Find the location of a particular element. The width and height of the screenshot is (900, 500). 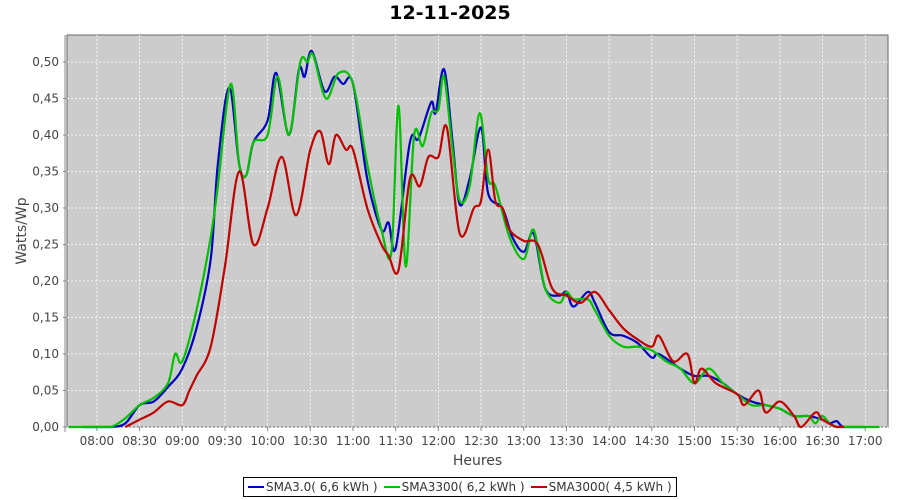

x-tick-label: 09:30 is located at coordinates (225, 441).